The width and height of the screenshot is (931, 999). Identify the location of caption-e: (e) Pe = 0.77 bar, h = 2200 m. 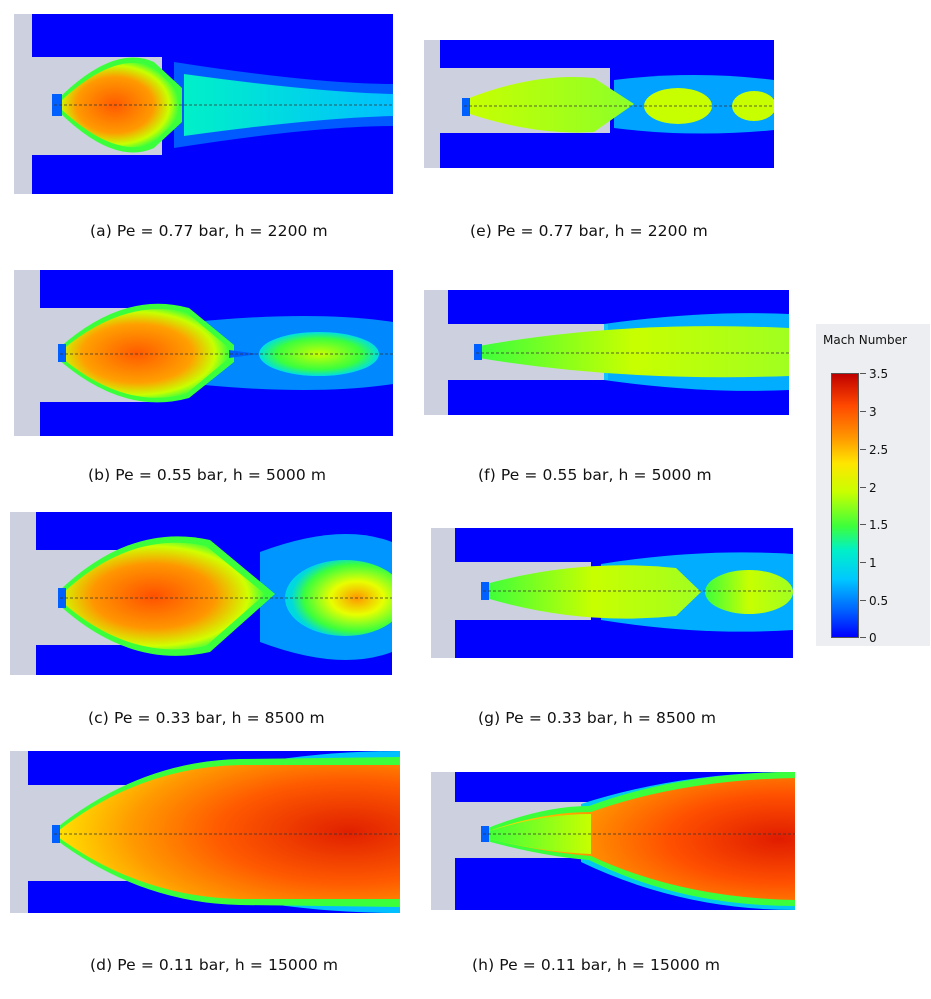
(589, 231).